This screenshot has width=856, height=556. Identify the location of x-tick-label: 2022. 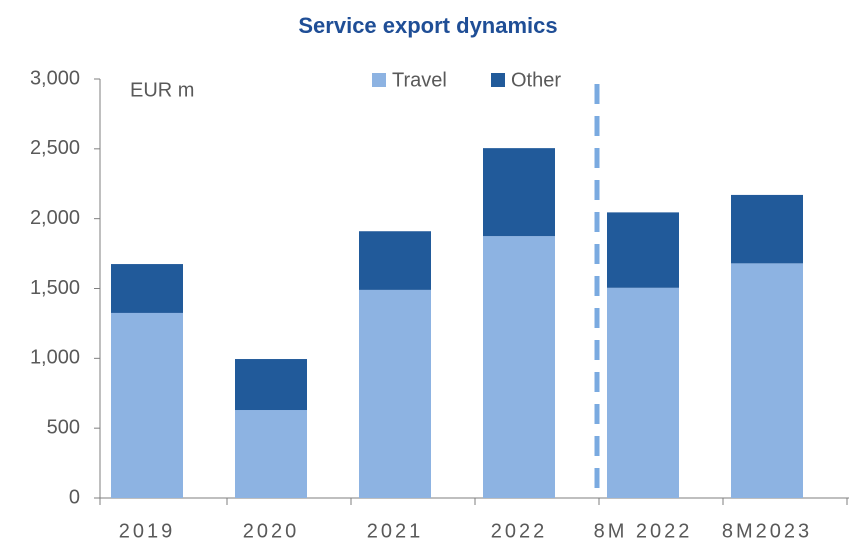
(519, 531).